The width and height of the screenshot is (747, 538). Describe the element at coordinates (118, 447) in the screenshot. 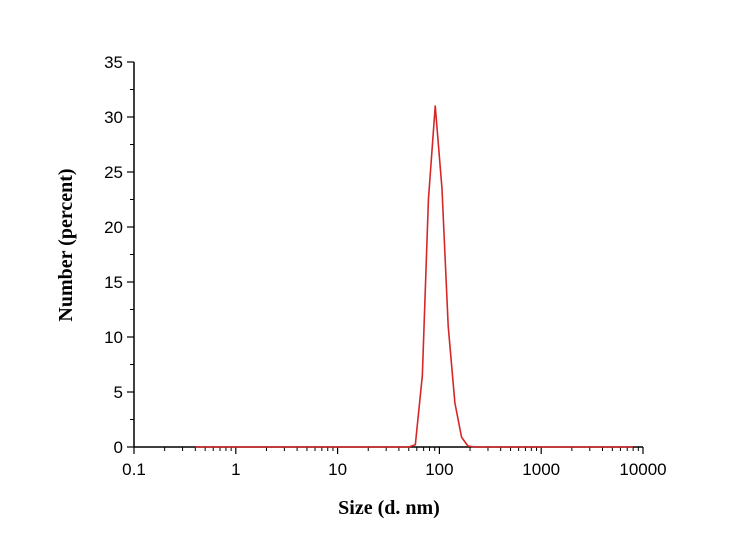

I see `y-tick-label: 0` at that location.